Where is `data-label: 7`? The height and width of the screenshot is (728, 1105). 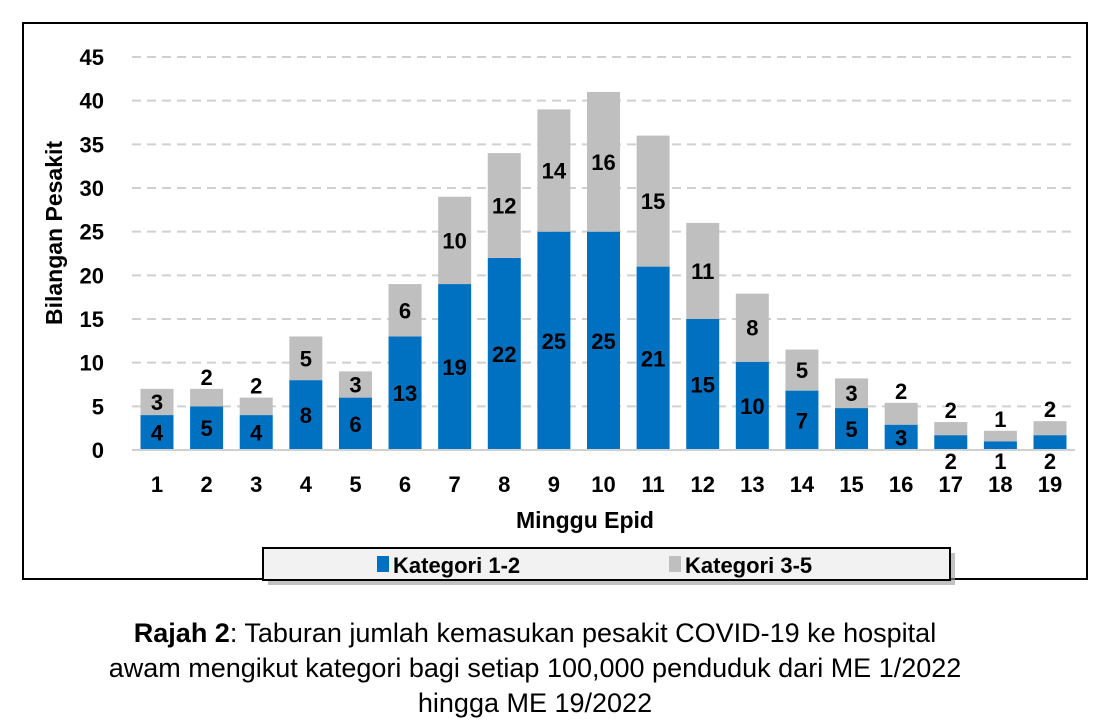 data-label: 7 is located at coordinates (802, 420).